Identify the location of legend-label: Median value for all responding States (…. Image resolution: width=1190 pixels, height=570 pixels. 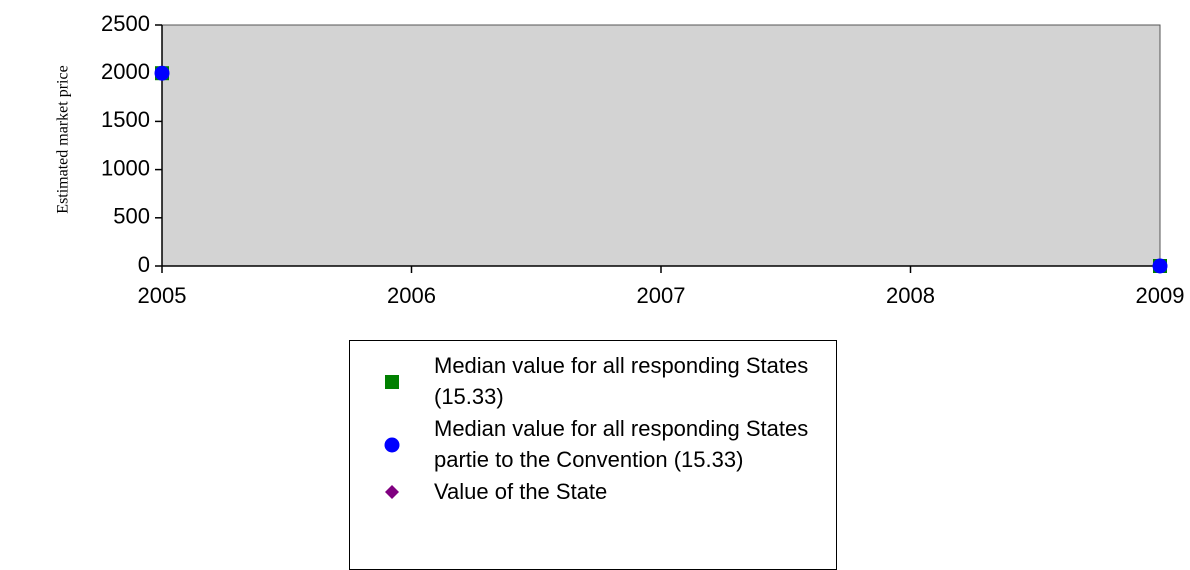
(621, 381).